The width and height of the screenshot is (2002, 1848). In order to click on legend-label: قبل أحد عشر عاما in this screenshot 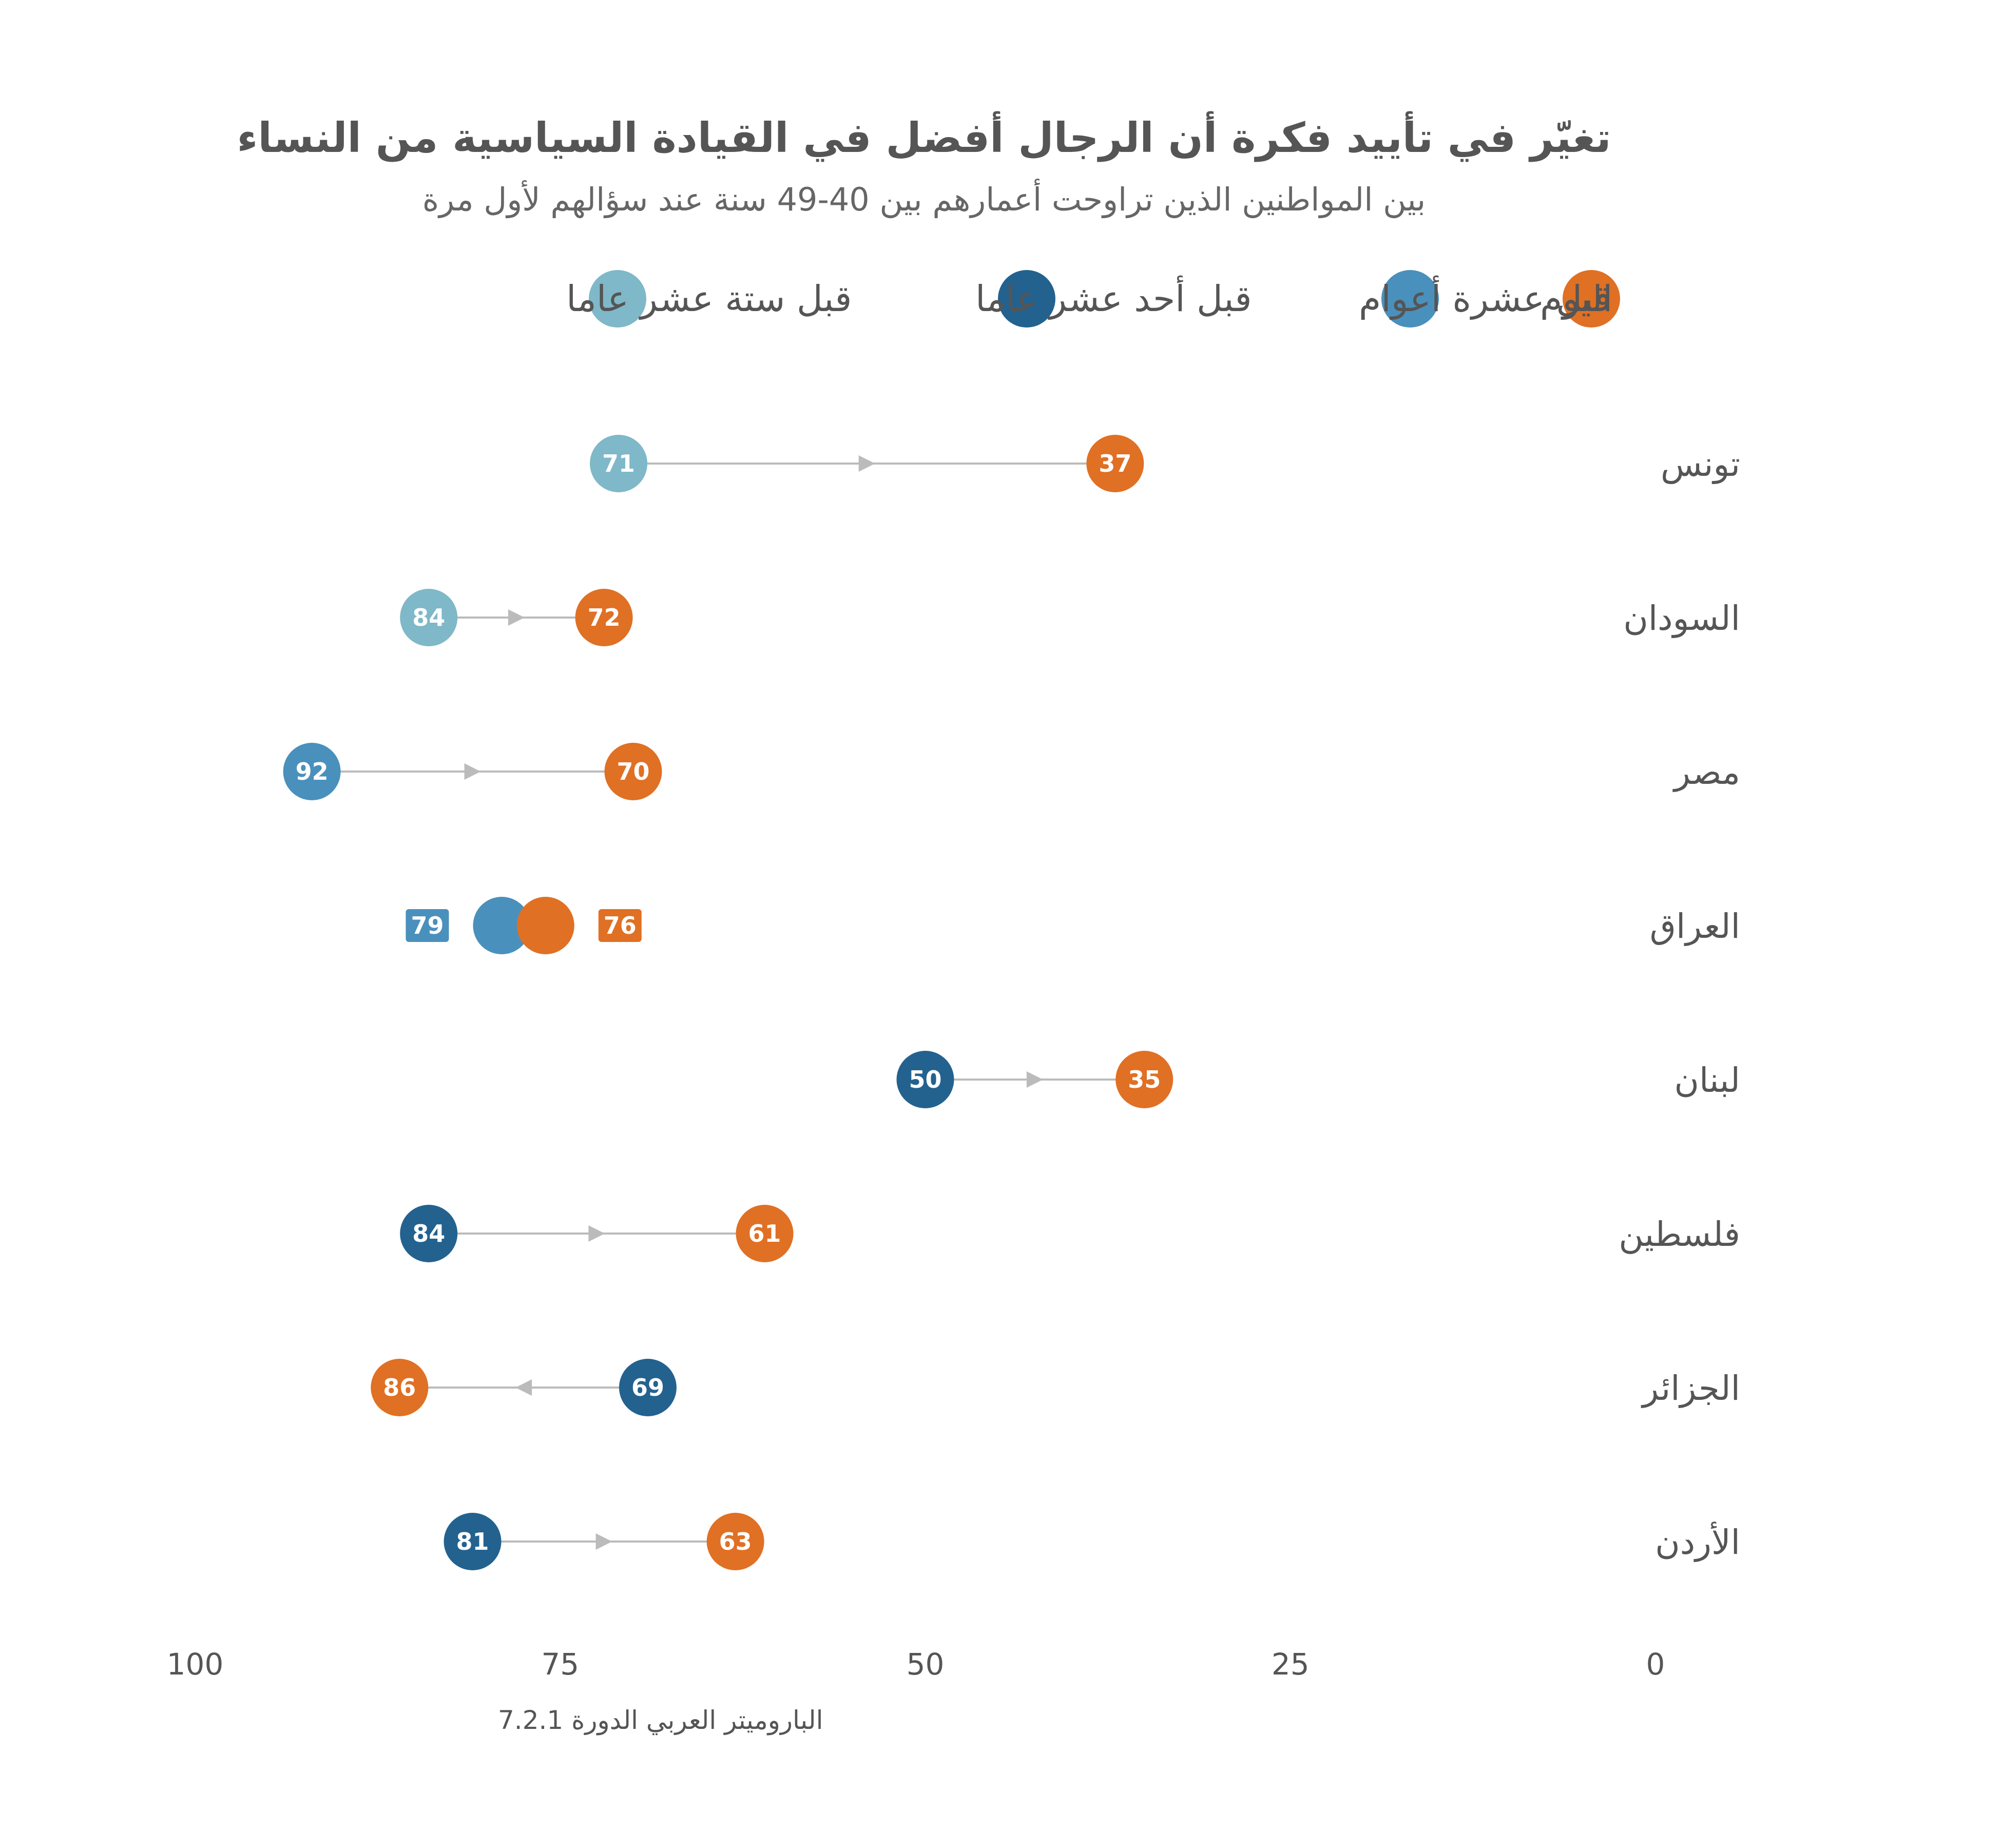, I will do `click(1113, 297)`.